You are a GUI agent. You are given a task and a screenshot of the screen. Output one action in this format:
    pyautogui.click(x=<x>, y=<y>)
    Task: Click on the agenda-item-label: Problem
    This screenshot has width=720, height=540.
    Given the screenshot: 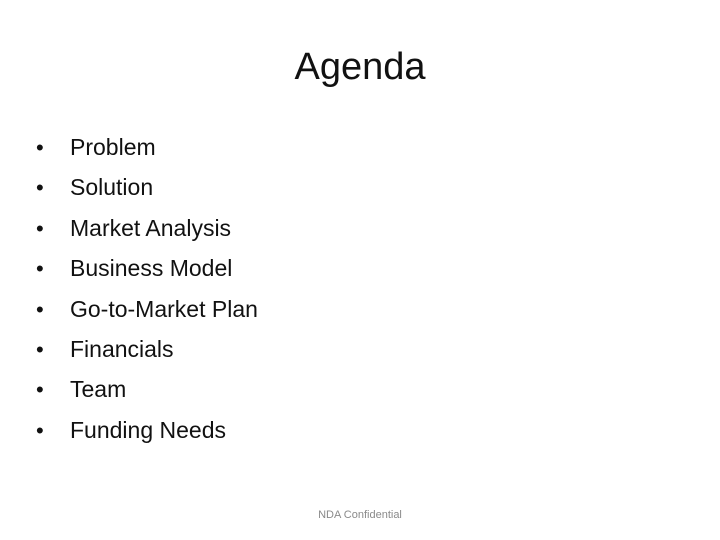 What is the action you would take?
    pyautogui.click(x=113, y=147)
    